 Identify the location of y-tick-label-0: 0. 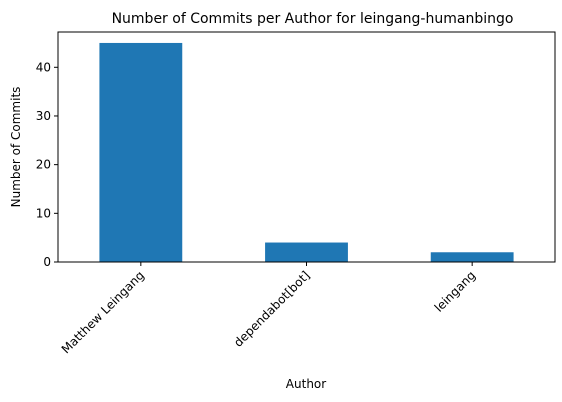
(47, 262).